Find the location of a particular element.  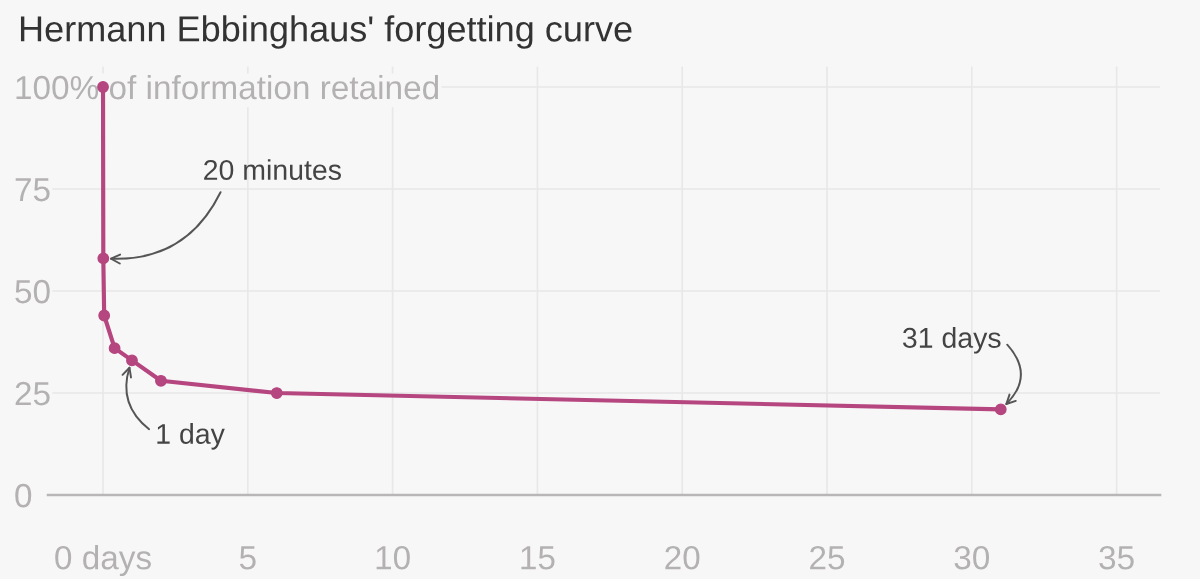

y-tick-label: 0 is located at coordinates (23, 495).